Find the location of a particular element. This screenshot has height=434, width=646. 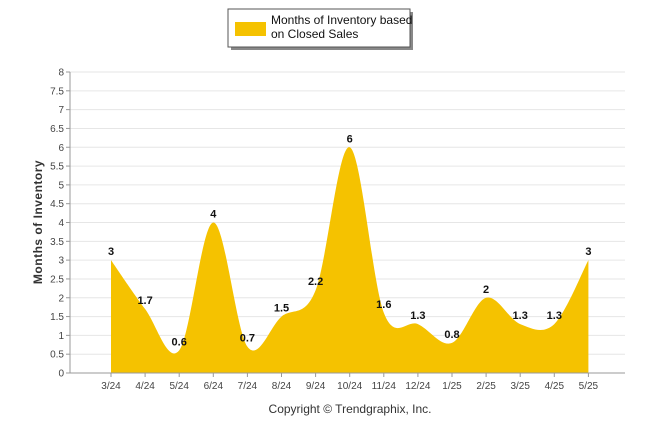

x-tick-label: 4/24 is located at coordinates (145, 386).